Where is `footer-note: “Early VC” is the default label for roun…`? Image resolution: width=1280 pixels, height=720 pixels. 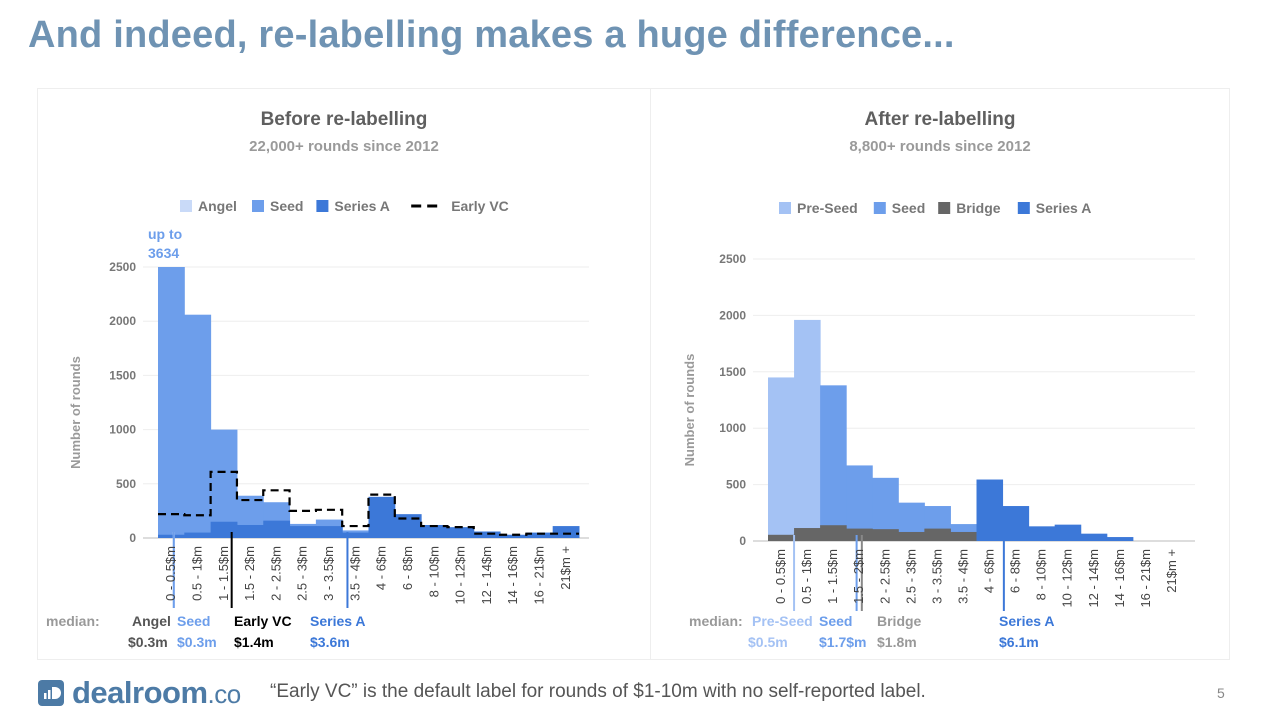 footer-note: “Early VC” is the default label for roun… is located at coordinates (598, 691).